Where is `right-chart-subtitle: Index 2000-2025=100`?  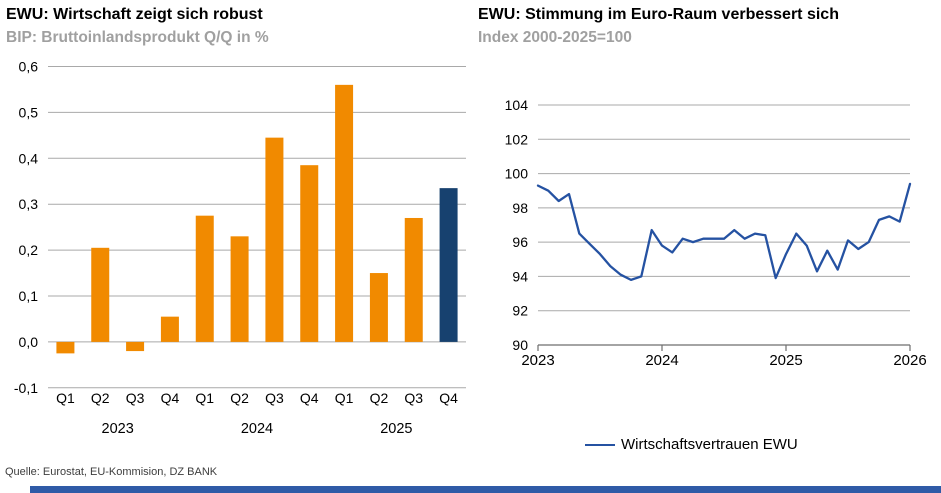 right-chart-subtitle: Index 2000-2025=100 is located at coordinates (555, 37).